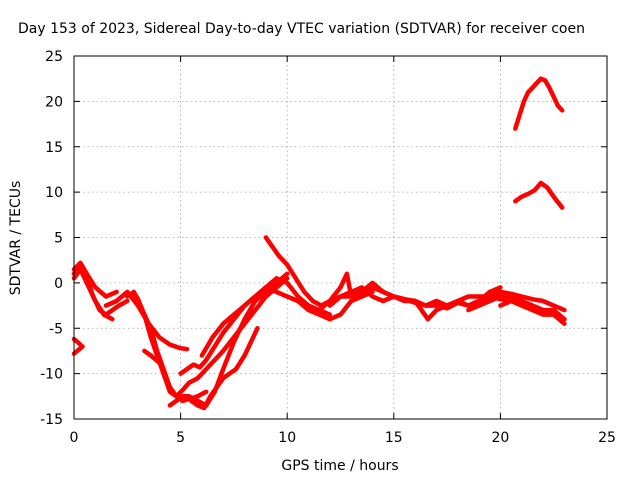 The width and height of the screenshot is (640, 480). What do you see at coordinates (54, 102) in the screenshot?
I see `y-tick-label: 20` at bounding box center [54, 102].